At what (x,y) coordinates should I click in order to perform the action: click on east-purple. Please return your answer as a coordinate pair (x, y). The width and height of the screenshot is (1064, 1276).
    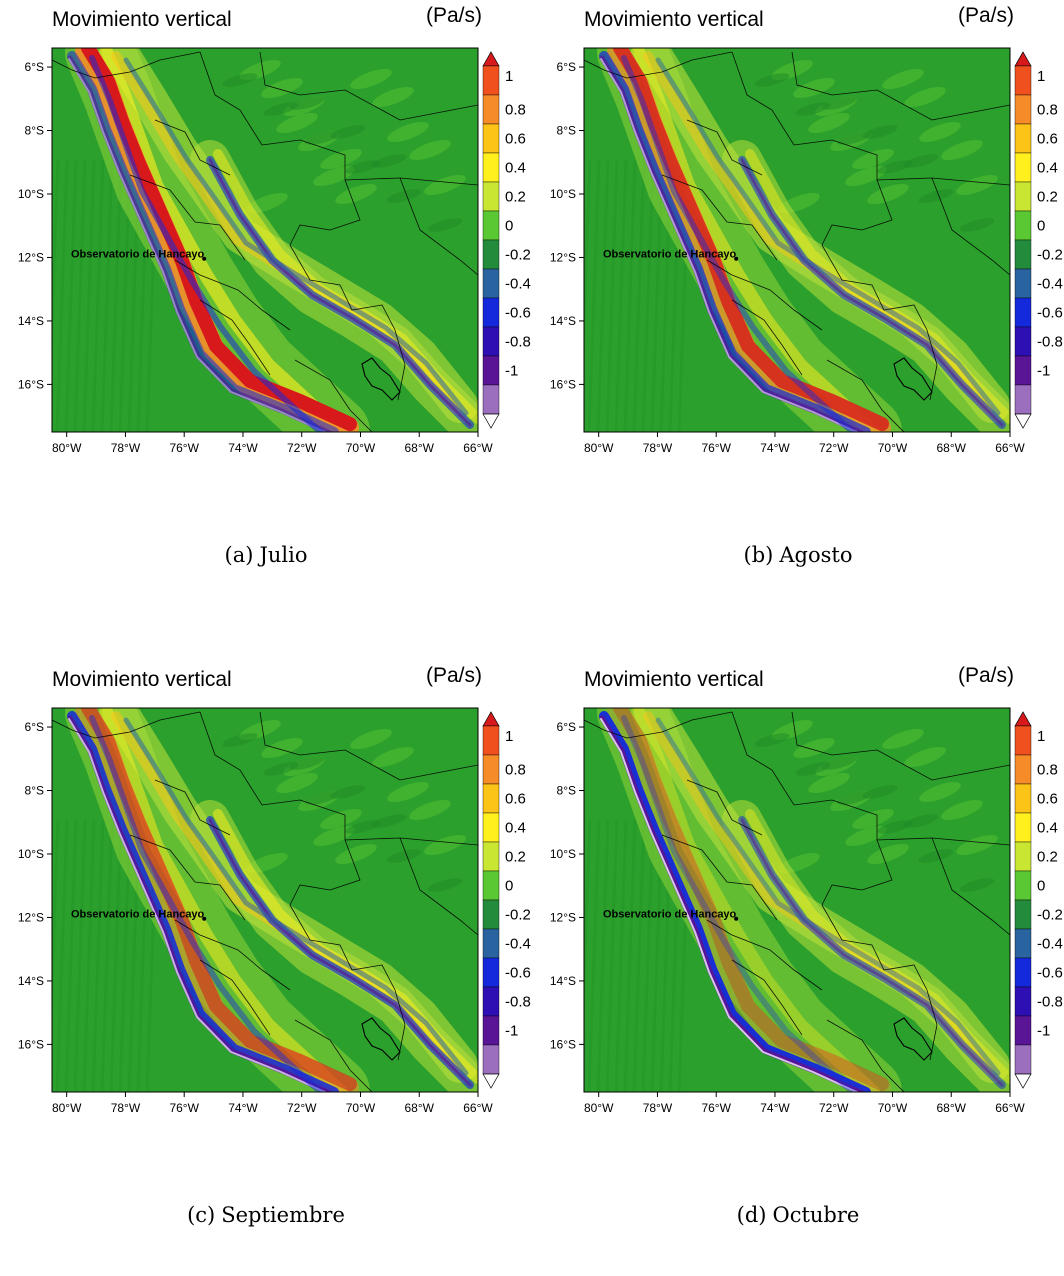
    Looking at the image, I should click on (872, 952).